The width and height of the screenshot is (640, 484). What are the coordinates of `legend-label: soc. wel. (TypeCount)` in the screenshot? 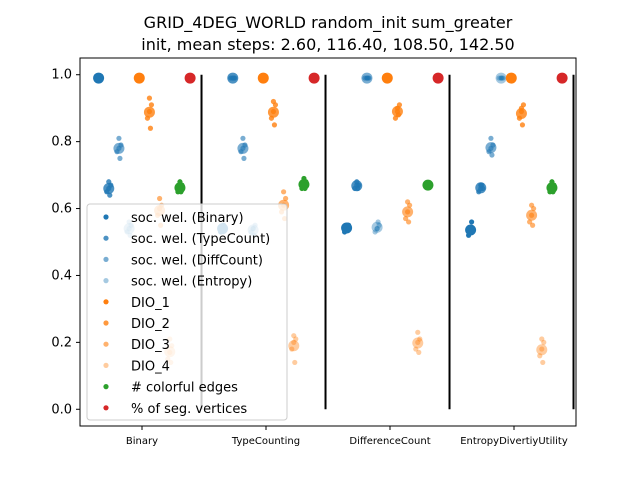 It's located at (200, 239).